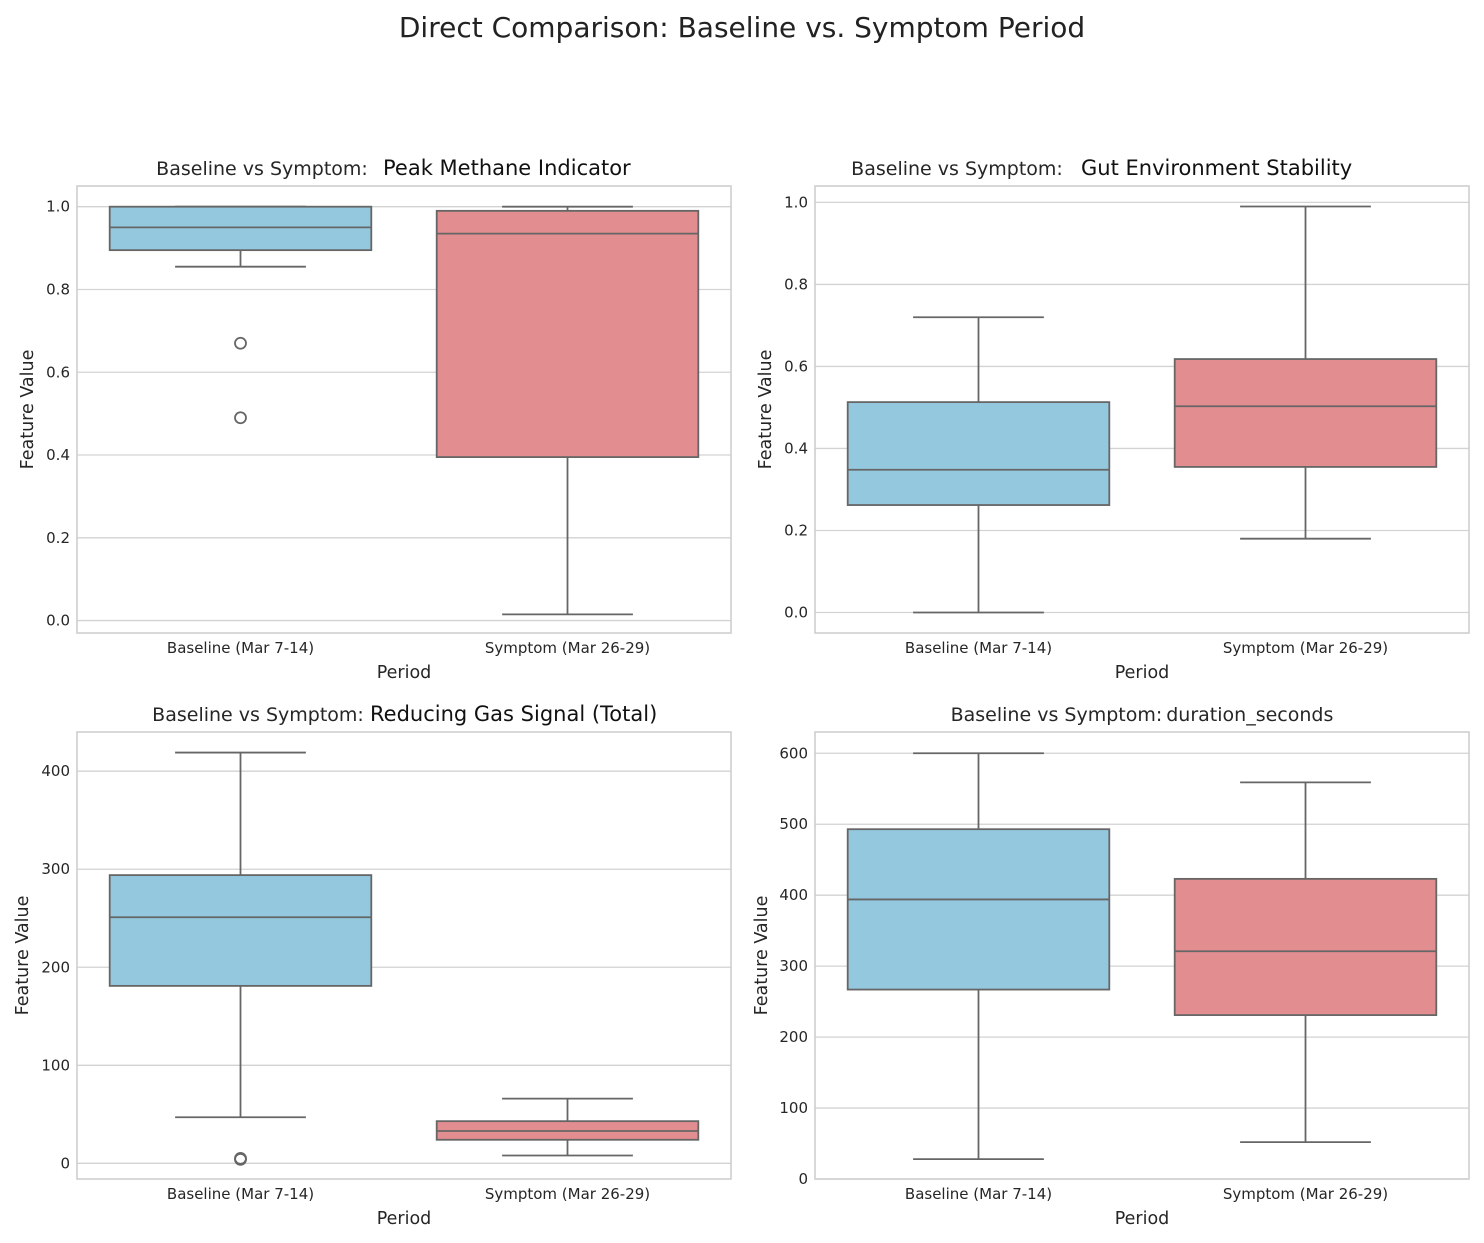 This screenshot has height=1243, width=1484. I want to click on panel-title-feature: duration_seconds, so click(1249, 715).